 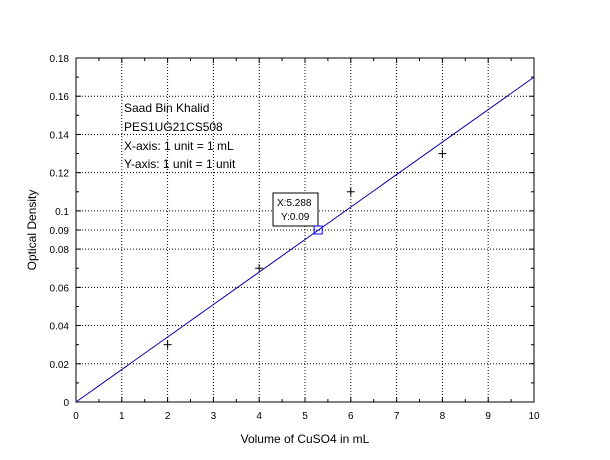 I want to click on y-tick-label: 0.1, so click(x=62, y=212).